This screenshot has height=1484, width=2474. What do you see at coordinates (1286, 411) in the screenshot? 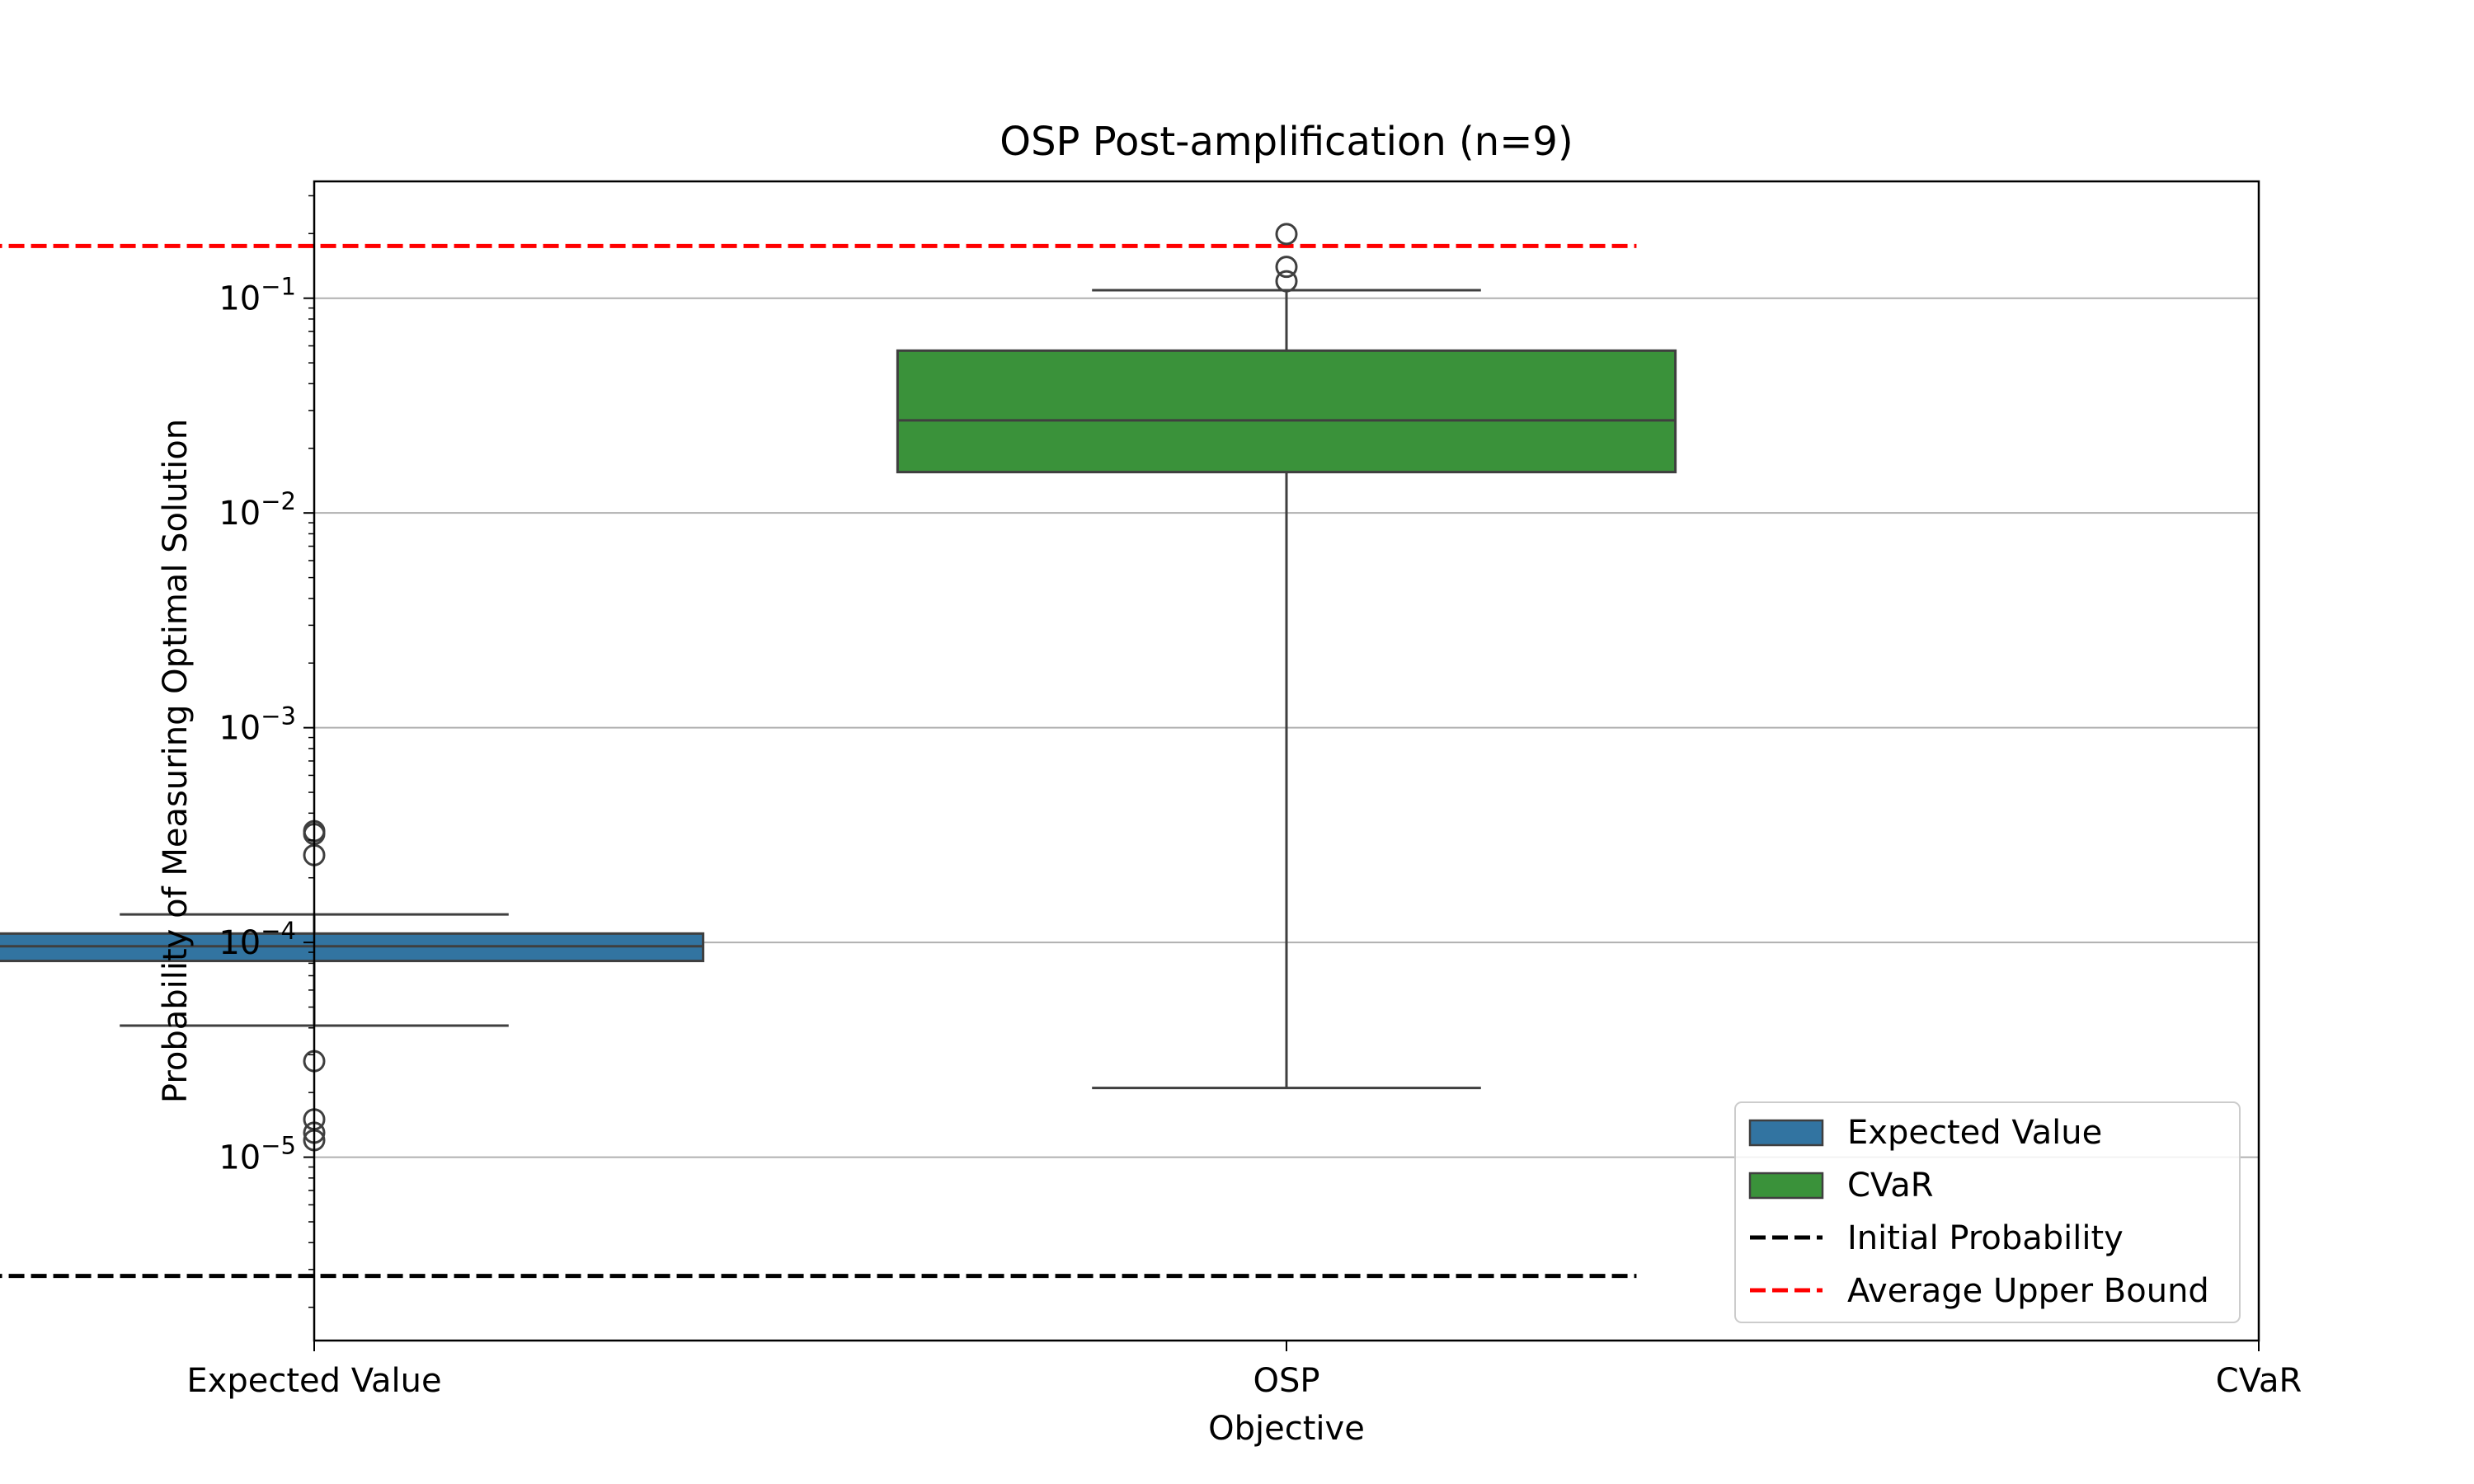
I see `box` at bounding box center [1286, 411].